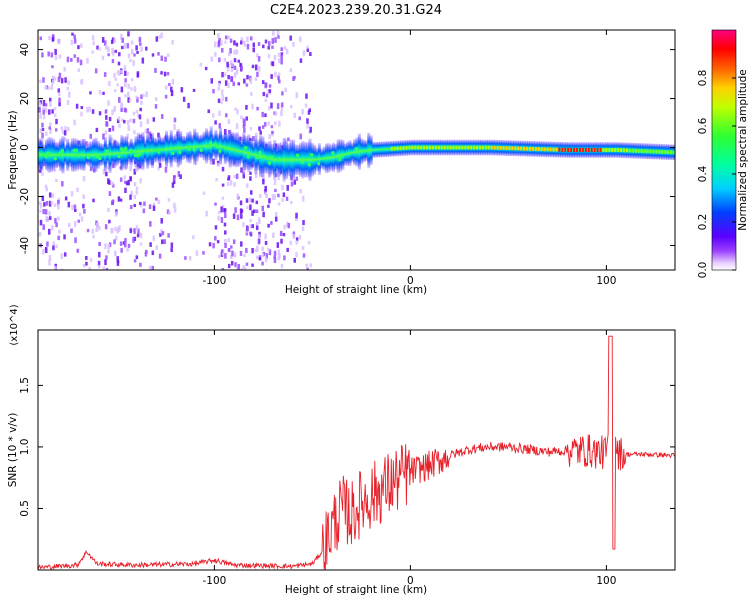 The image size is (750, 600). What do you see at coordinates (25, 245) in the screenshot?
I see `y-tick-label: -40` at bounding box center [25, 245].